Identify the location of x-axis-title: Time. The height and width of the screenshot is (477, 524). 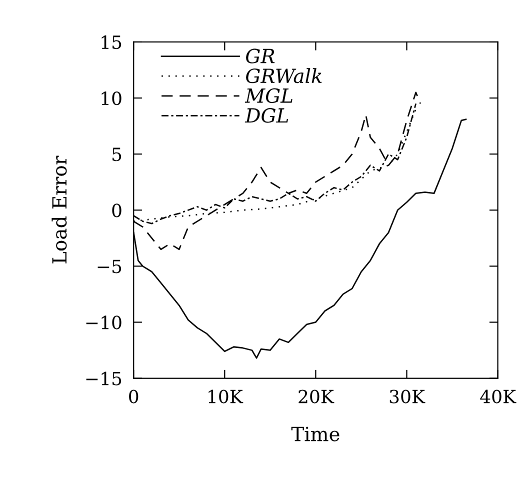
(315, 434).